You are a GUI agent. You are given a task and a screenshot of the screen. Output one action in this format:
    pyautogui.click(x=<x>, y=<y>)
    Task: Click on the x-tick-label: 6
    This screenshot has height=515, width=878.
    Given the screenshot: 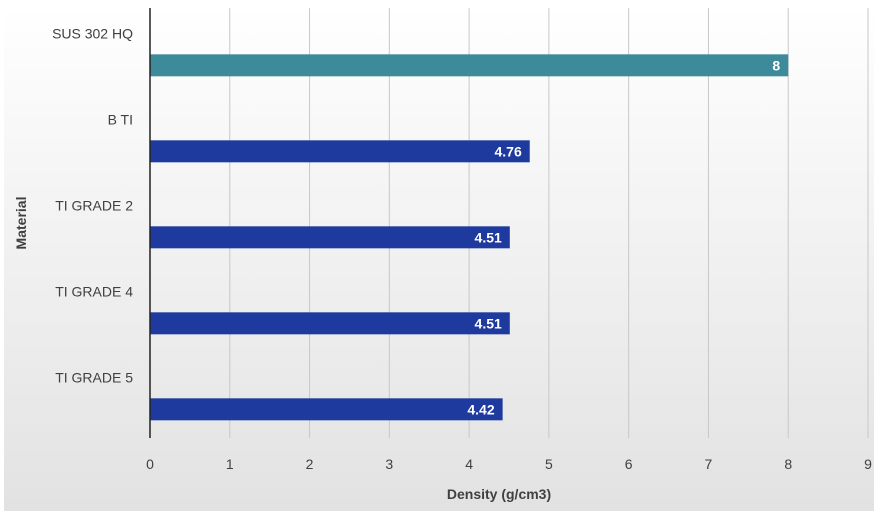 What is the action you would take?
    pyautogui.click(x=629, y=464)
    